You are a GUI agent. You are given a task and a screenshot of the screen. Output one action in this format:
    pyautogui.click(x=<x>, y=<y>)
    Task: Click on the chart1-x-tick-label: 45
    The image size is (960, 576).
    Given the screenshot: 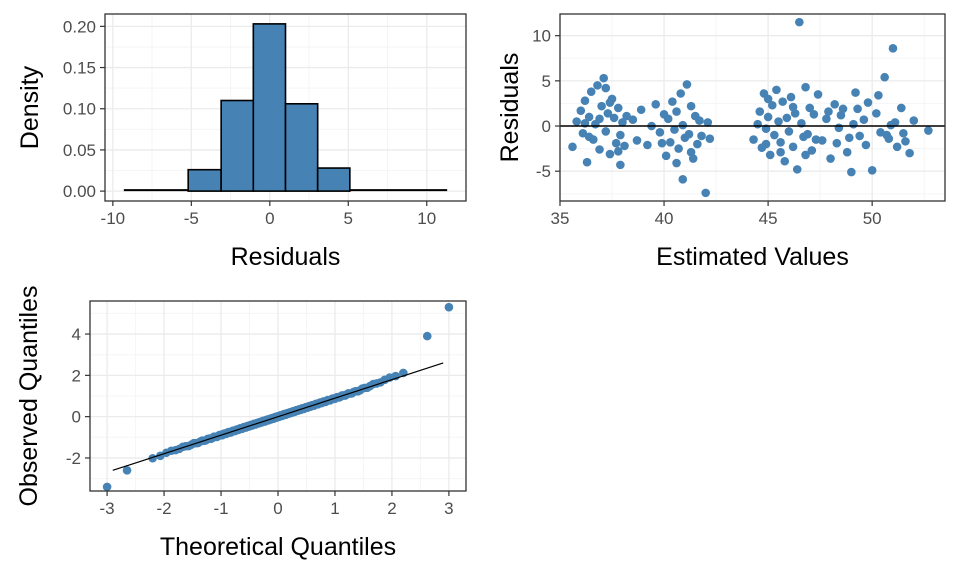 What is the action you would take?
    pyautogui.click(x=768, y=218)
    